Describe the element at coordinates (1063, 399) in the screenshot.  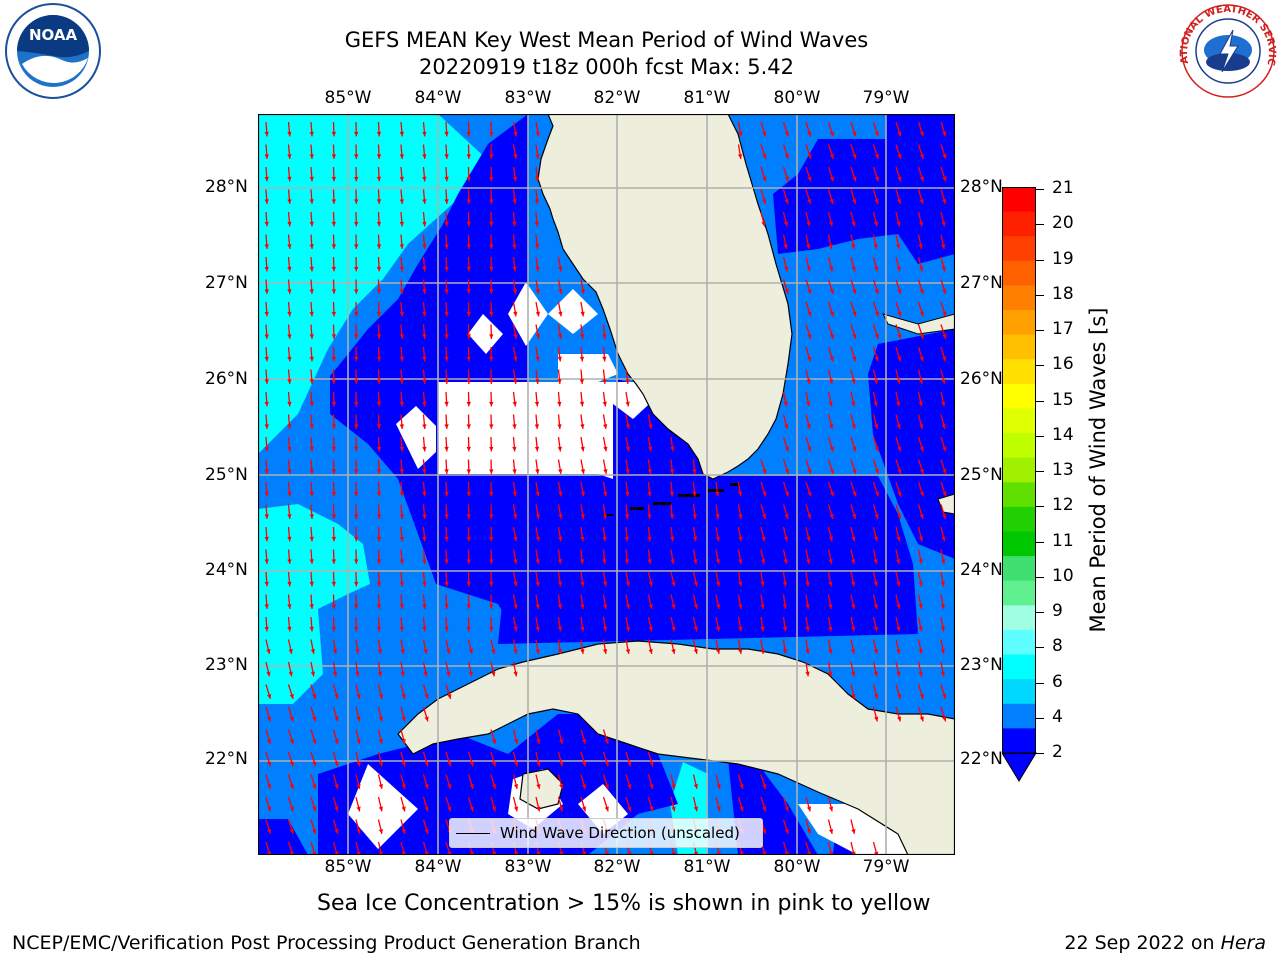
I see `colorbar-tick-label: 15` at that location.